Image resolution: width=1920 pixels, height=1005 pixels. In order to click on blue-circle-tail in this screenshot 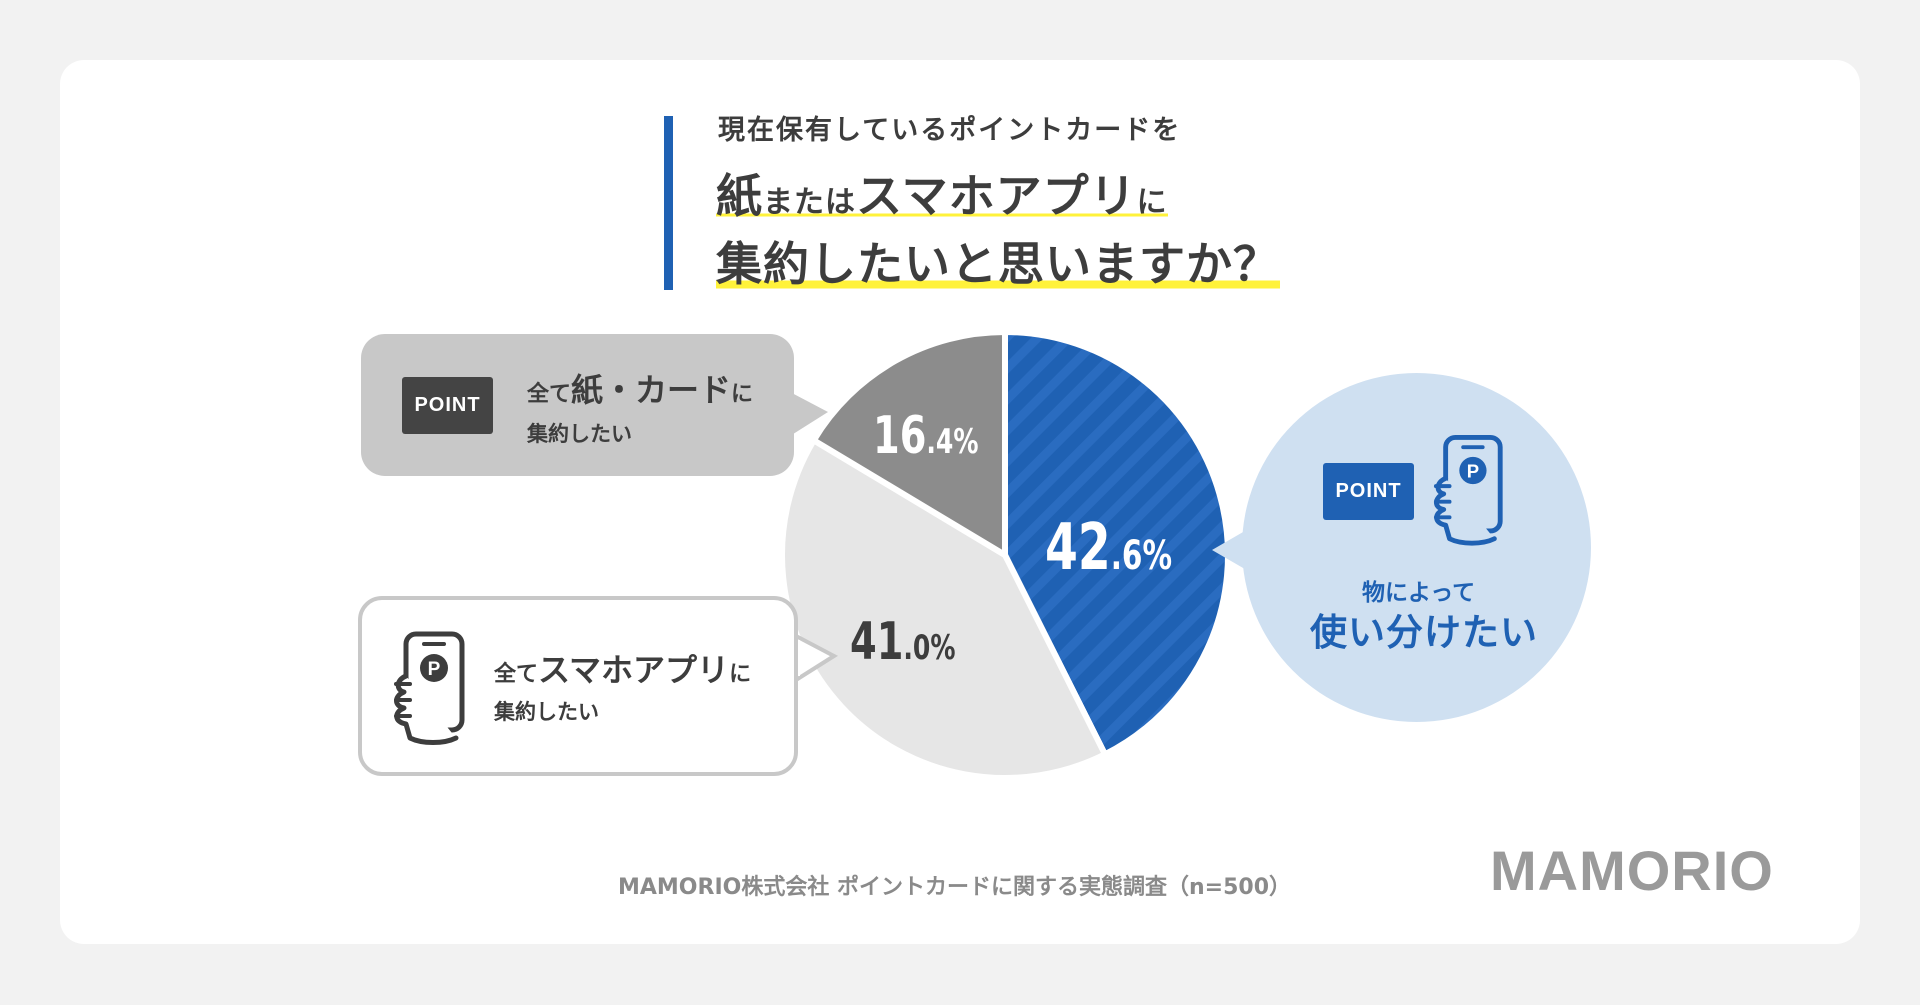, I will do `click(1231, 550)`.